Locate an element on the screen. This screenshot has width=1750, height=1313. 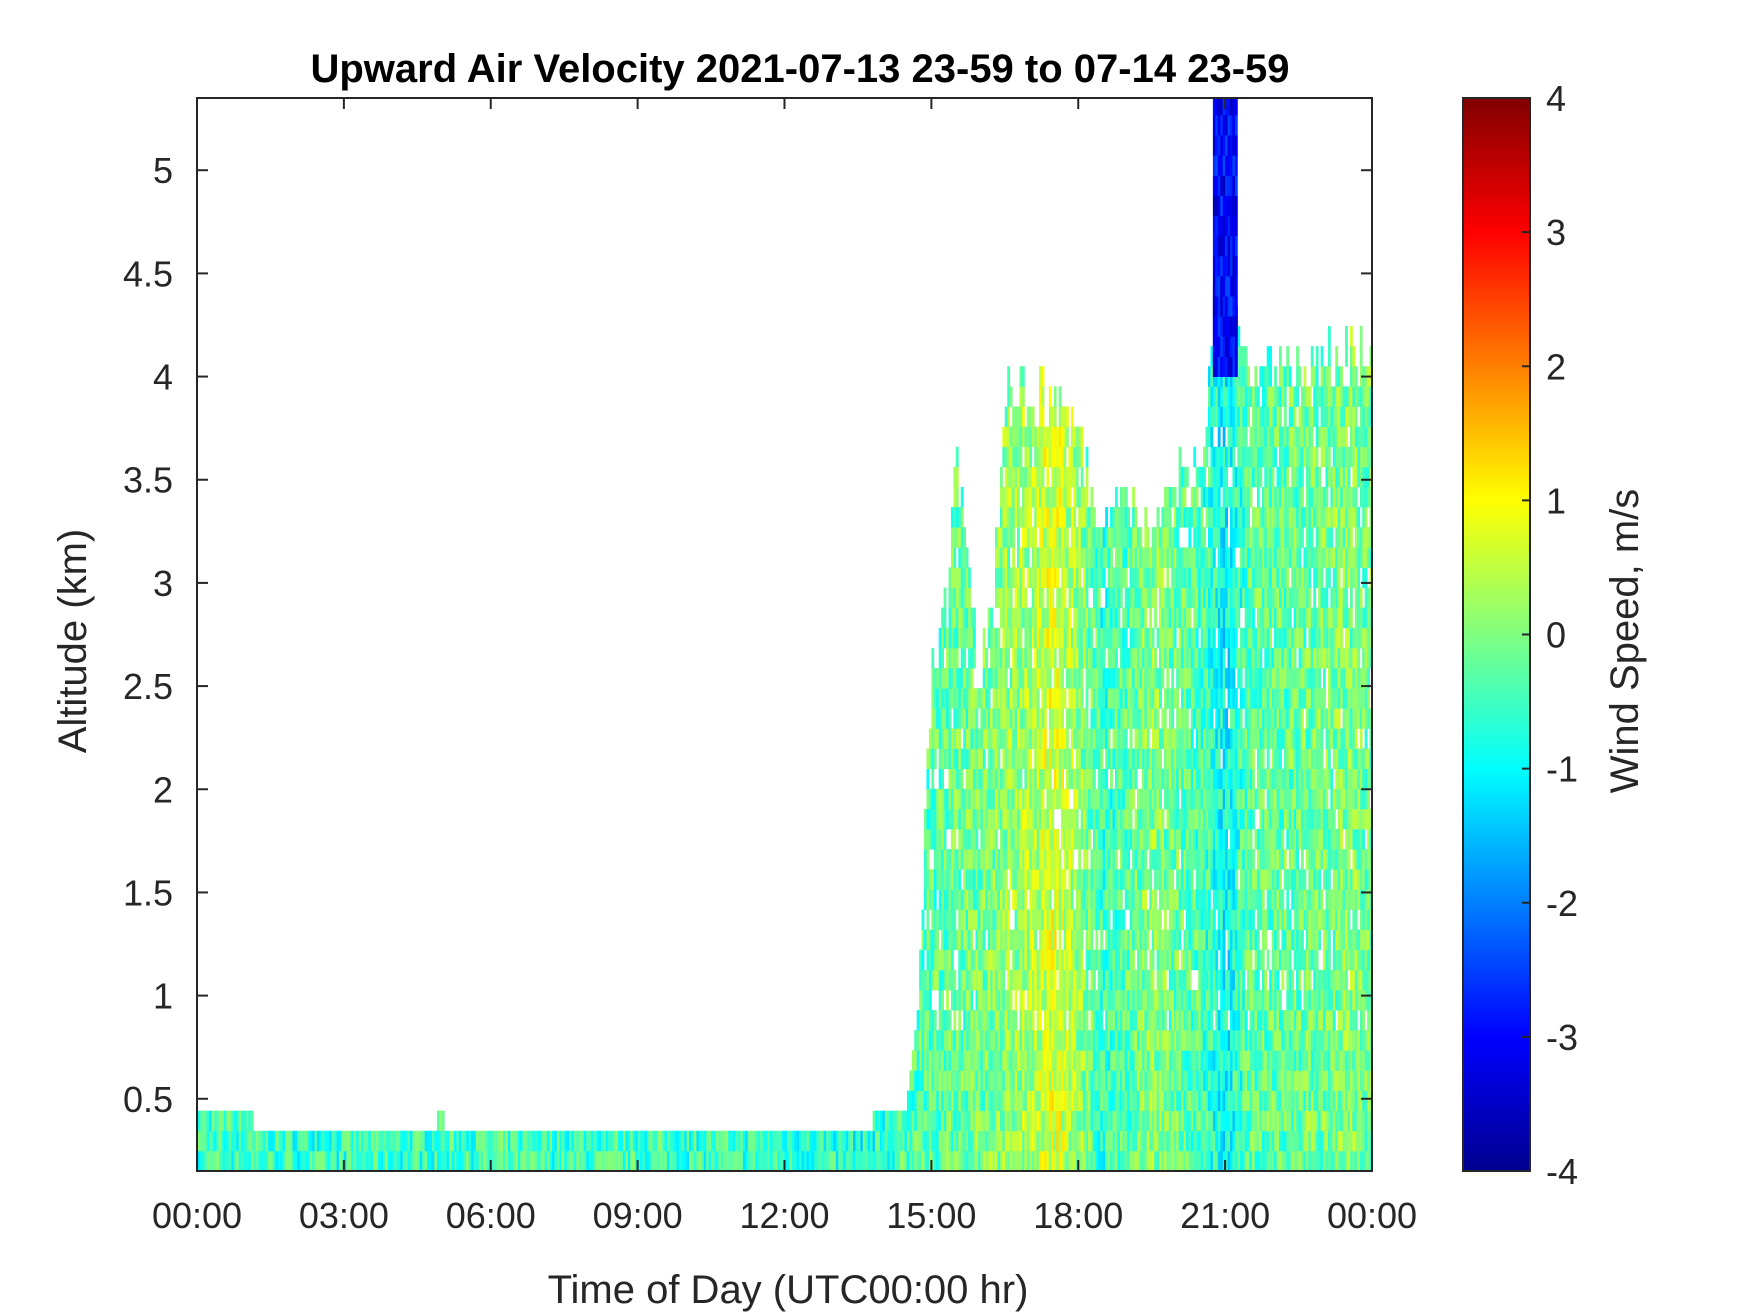
heatmap-cell-2034 is located at coordinates (1038, 1101).